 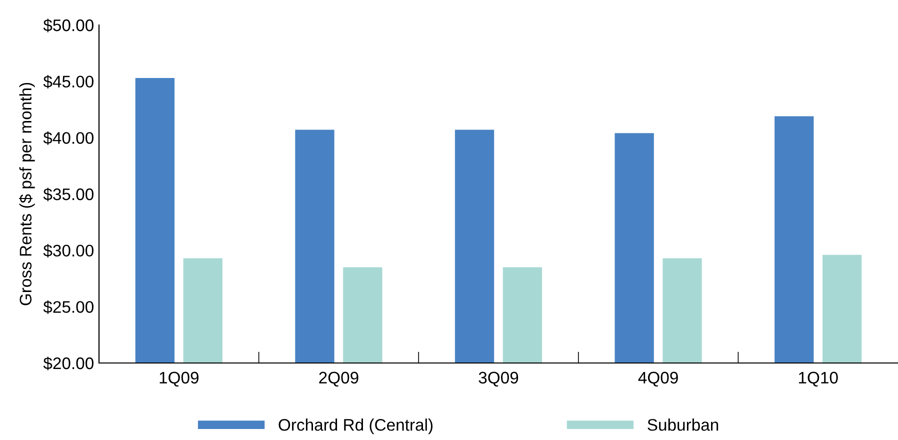 What do you see at coordinates (179, 379) in the screenshot?
I see `x-tick-label: 1Q09` at bounding box center [179, 379].